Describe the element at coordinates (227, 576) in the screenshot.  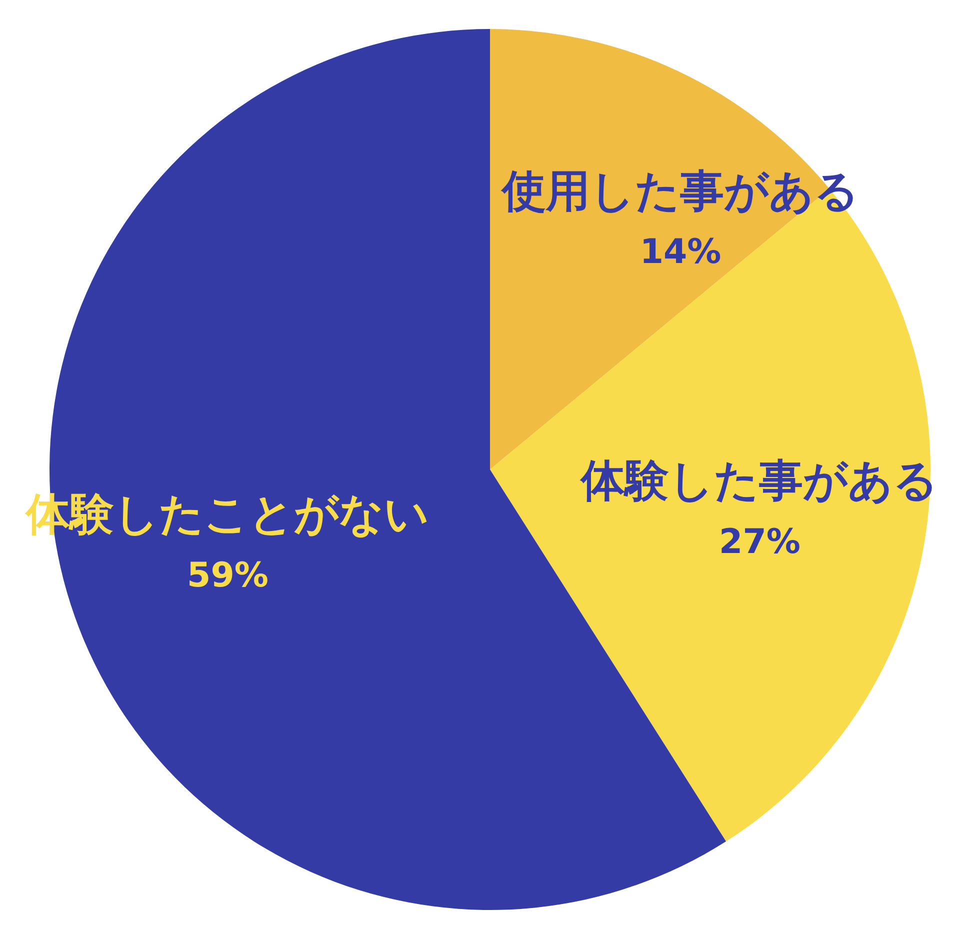
I see `data-label: 59%` at that location.